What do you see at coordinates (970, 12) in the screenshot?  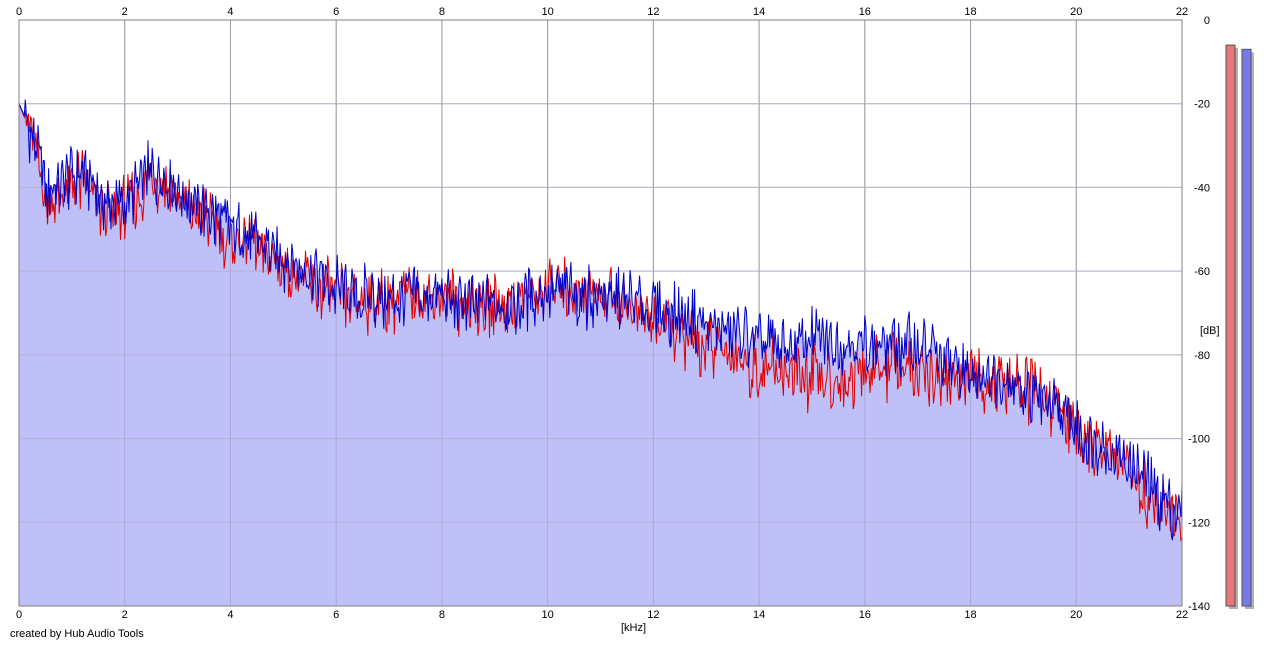 I see `x-tick-label-top: 18` at bounding box center [970, 12].